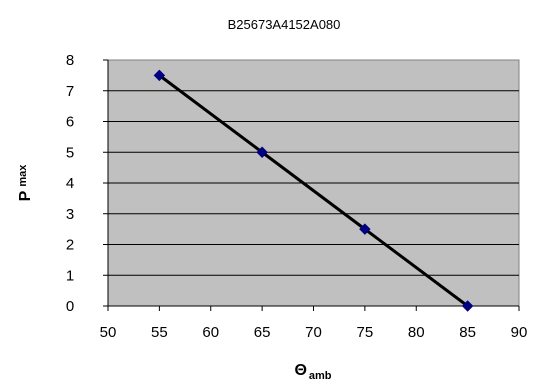  I want to click on y-tick-label: 5, so click(70, 152).